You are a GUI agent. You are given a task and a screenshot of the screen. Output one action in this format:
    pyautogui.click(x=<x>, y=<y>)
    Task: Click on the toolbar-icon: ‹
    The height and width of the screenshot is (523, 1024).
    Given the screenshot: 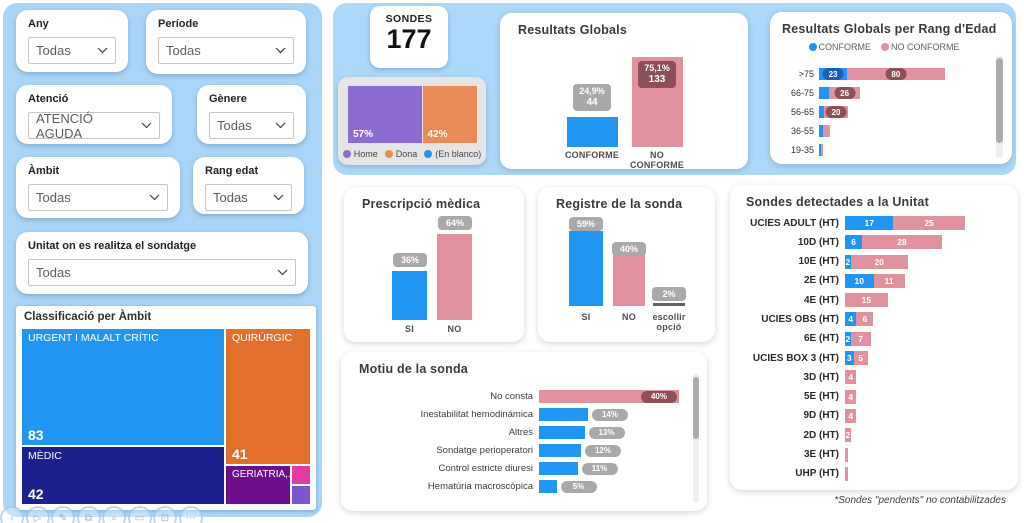 What is the action you would take?
    pyautogui.click(x=12, y=514)
    